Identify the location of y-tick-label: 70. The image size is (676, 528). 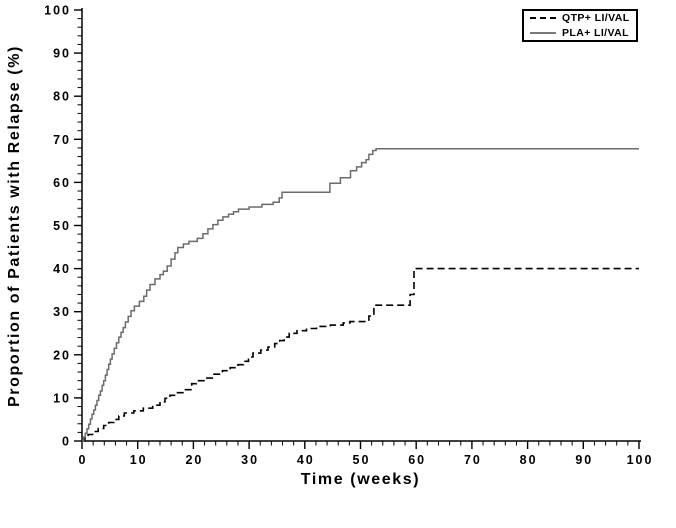
(62, 140).